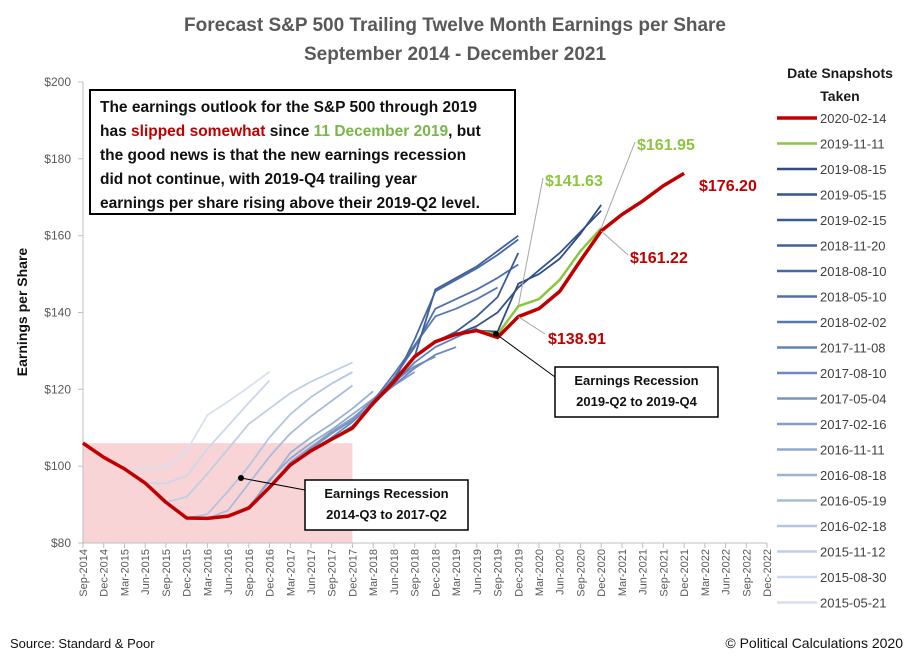 Image resolution: width=911 pixels, height=662 pixels. Describe the element at coordinates (853, 526) in the screenshot. I see `legend-label: 2016-02-18` at that location.